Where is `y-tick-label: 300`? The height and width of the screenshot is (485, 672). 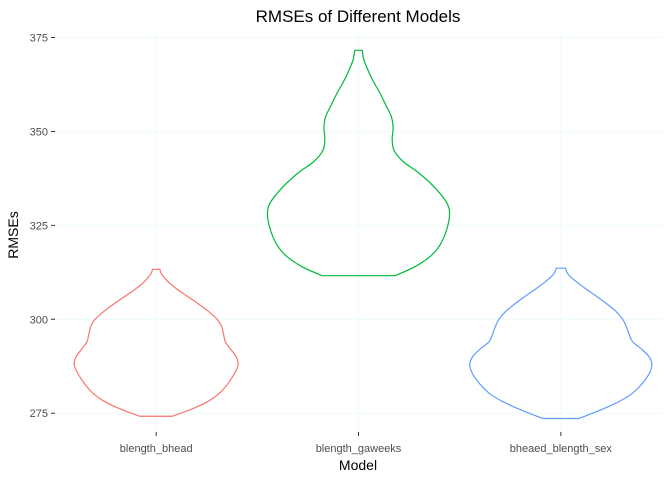
y-tick-label: 300 is located at coordinates (39, 320).